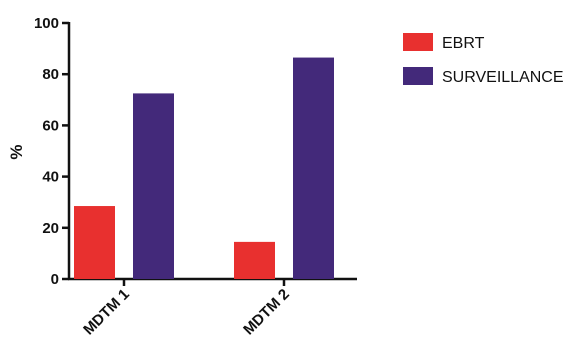 Image resolution: width=571 pixels, height=358 pixels. Describe the element at coordinates (503, 77) in the screenshot. I see `legend-label-surveillance: SURVEILLANCE` at that location.